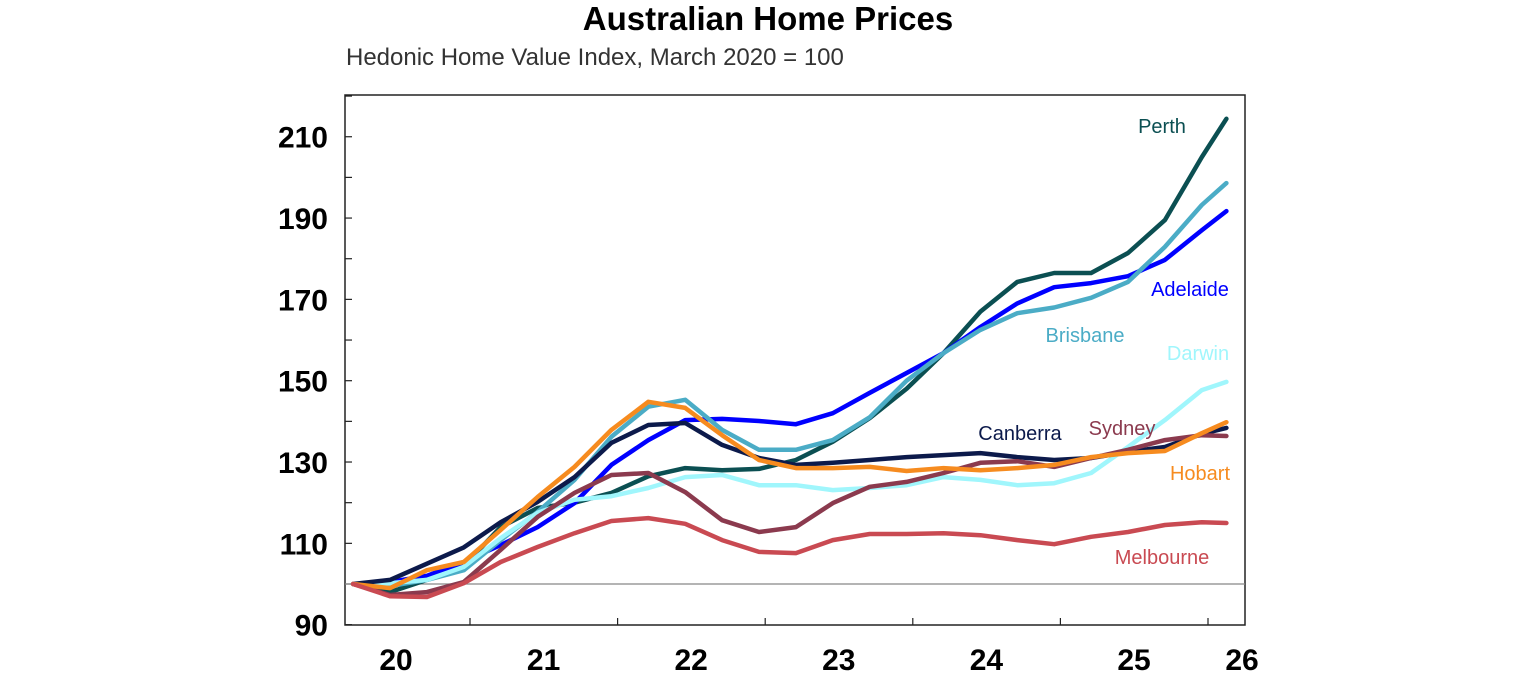 This screenshot has width=1536, height=680. What do you see at coordinates (303, 300) in the screenshot?
I see `y-tick-label: 170` at bounding box center [303, 300].